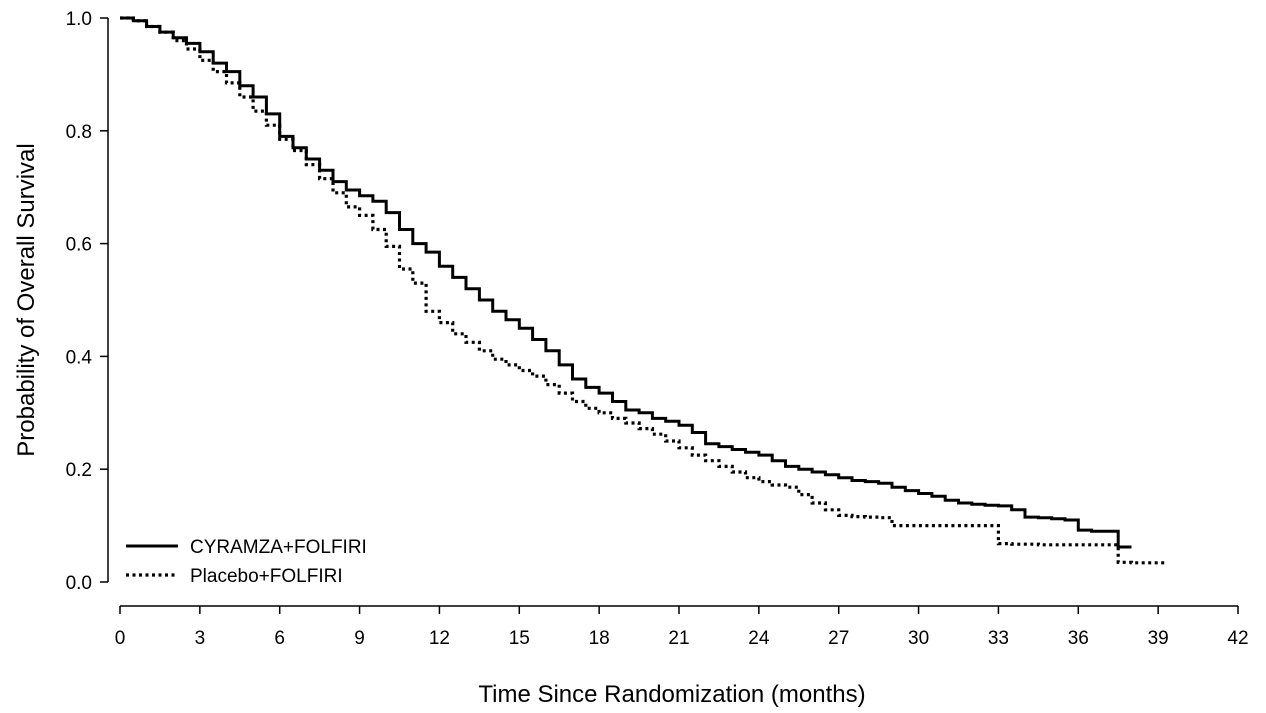 The height and width of the screenshot is (713, 1266). I want to click on x-tick-label: 6, so click(279, 638).